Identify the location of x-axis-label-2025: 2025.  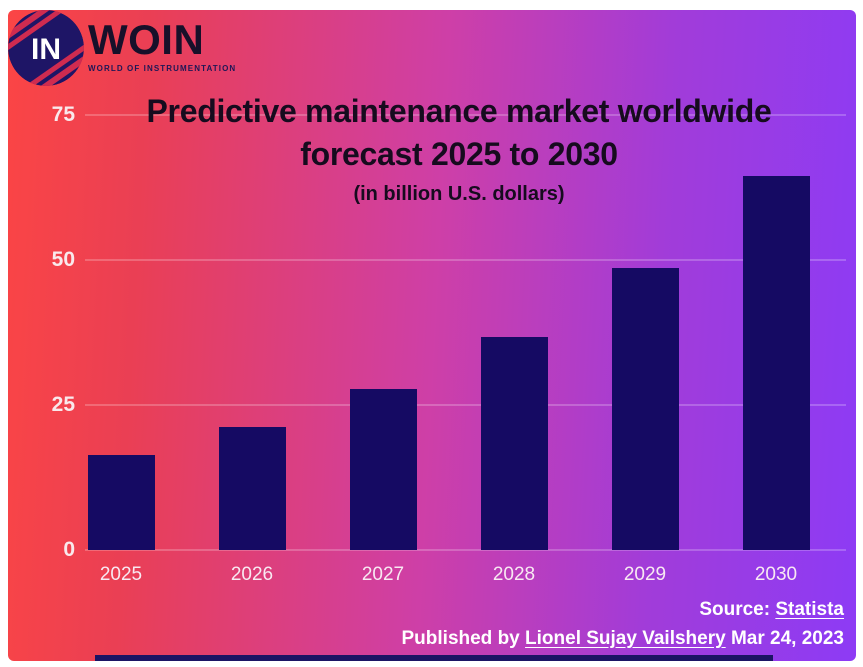
(121, 574).